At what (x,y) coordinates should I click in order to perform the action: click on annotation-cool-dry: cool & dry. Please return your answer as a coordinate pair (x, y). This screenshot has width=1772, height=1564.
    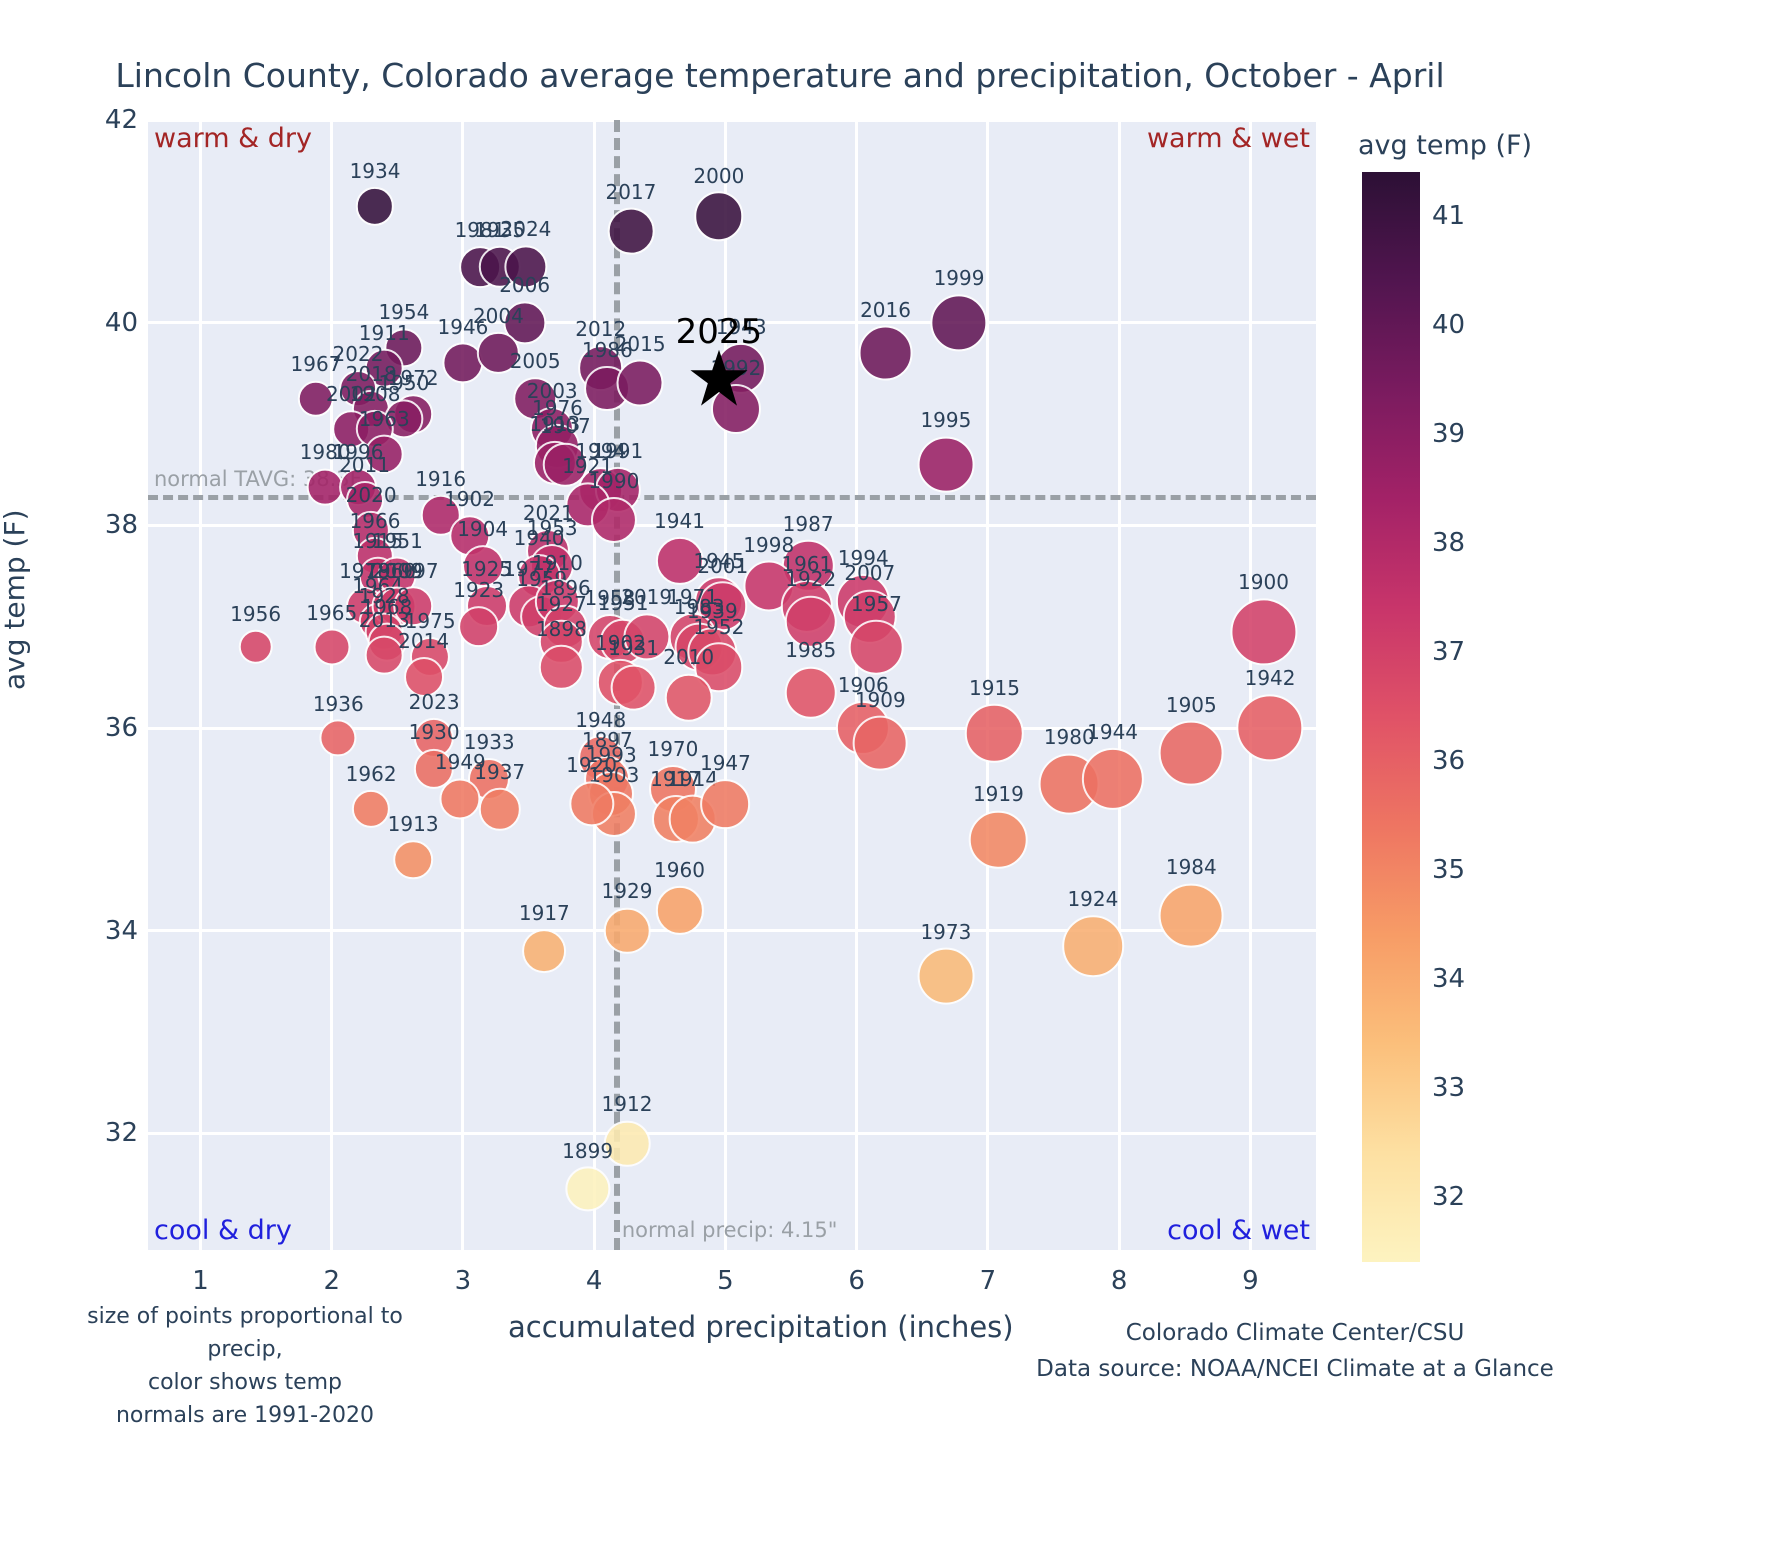
    Looking at the image, I should click on (223, 1230).